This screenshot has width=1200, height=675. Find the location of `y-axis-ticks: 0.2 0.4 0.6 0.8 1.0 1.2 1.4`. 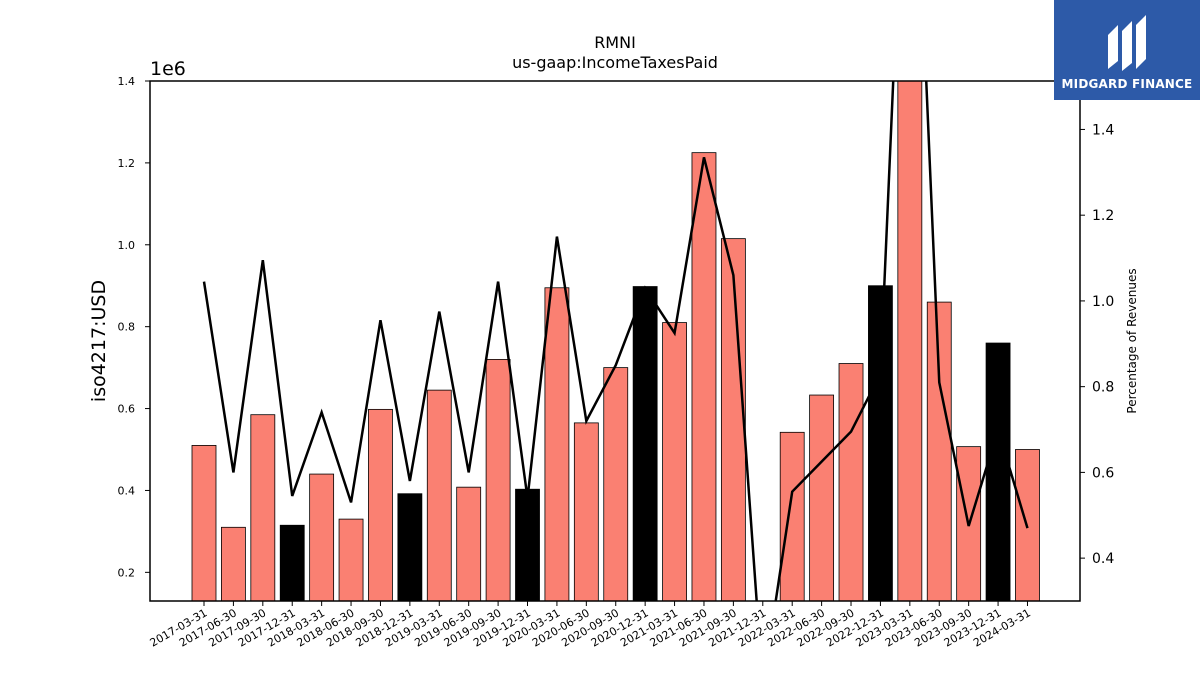

y-axis-ticks: 0.2 0.4 0.6 0.8 1.0 1.2 1.4 is located at coordinates (134, 327).